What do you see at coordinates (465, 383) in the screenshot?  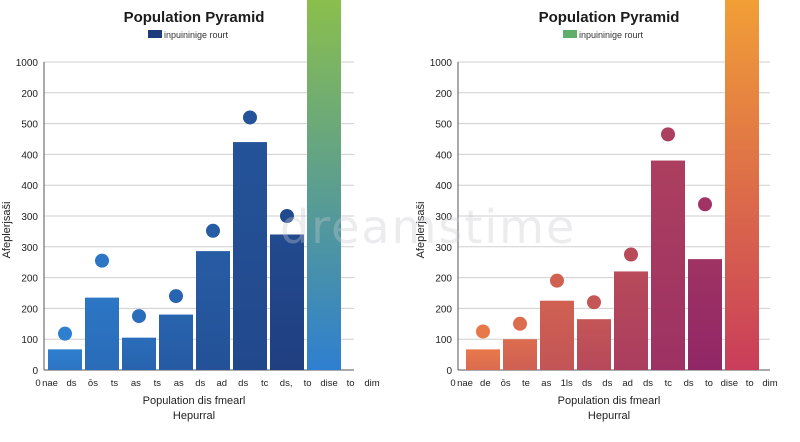 I see `x-tick-label: nae` at bounding box center [465, 383].